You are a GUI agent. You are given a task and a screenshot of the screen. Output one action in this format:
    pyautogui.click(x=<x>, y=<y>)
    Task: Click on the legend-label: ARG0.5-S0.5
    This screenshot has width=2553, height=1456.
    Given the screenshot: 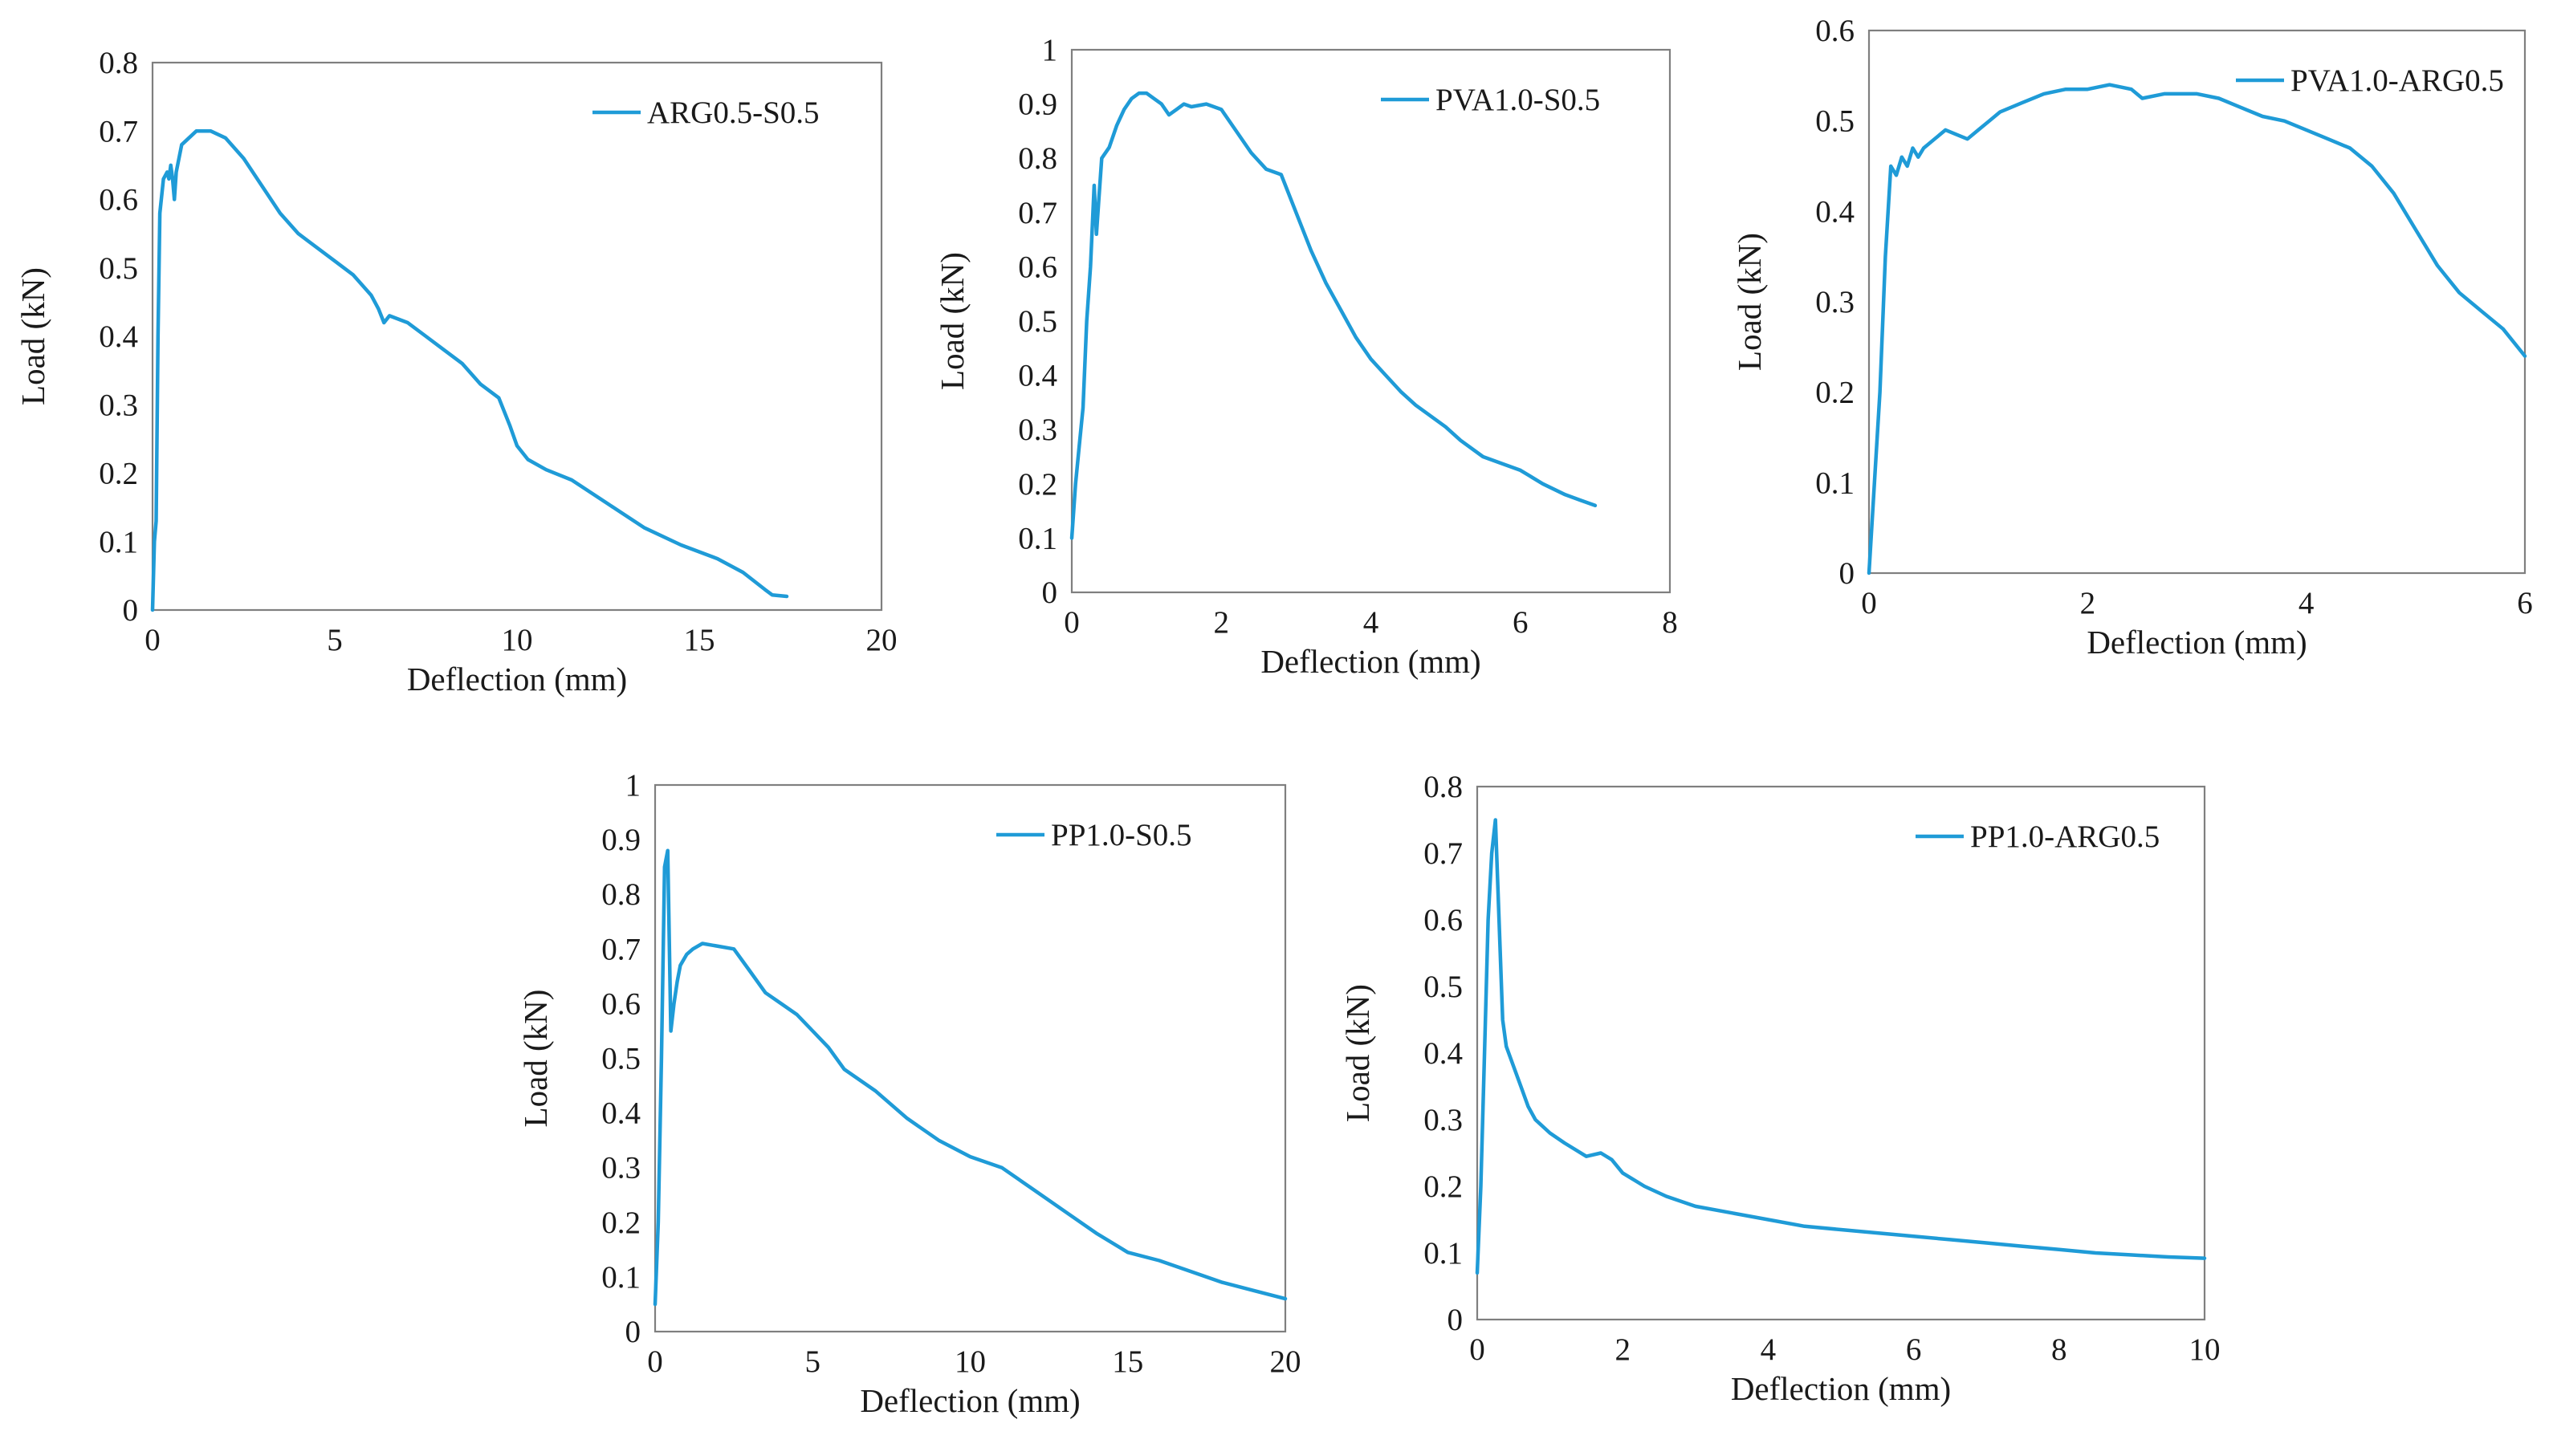 What is the action you would take?
    pyautogui.click(x=733, y=113)
    